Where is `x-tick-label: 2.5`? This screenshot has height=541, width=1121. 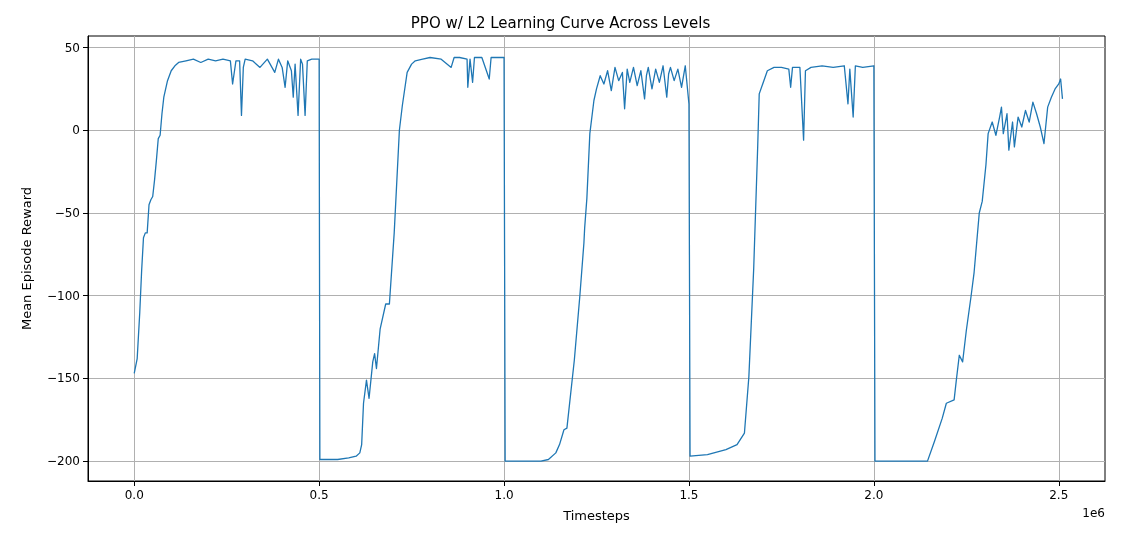
x-tick-label: 2.5 is located at coordinates (1059, 495).